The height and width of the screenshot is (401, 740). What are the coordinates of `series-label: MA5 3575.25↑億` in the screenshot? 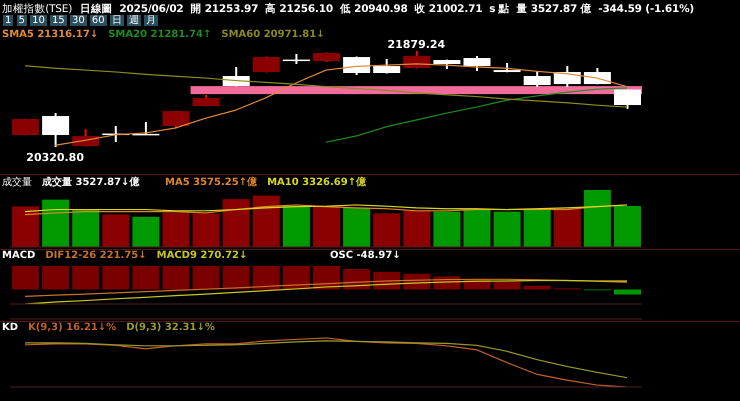 It's located at (211, 182).